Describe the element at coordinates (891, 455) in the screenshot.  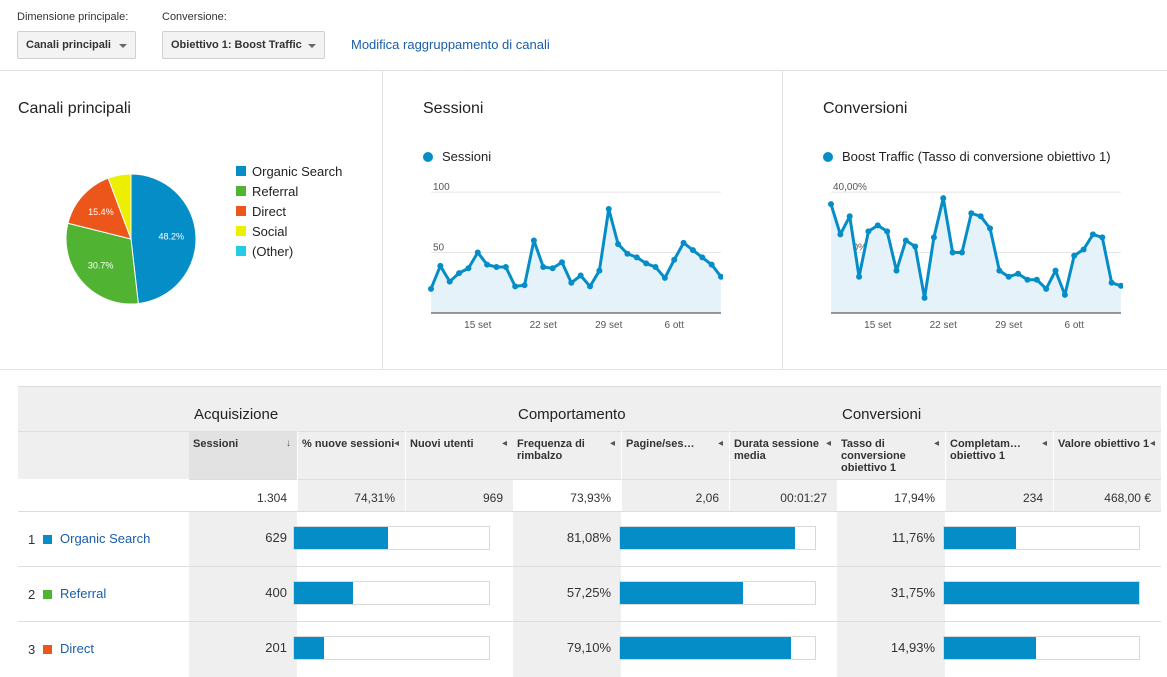
I see `column-header-conversion-rate: Tasso di conversione obiettivo 1 ◂` at that location.